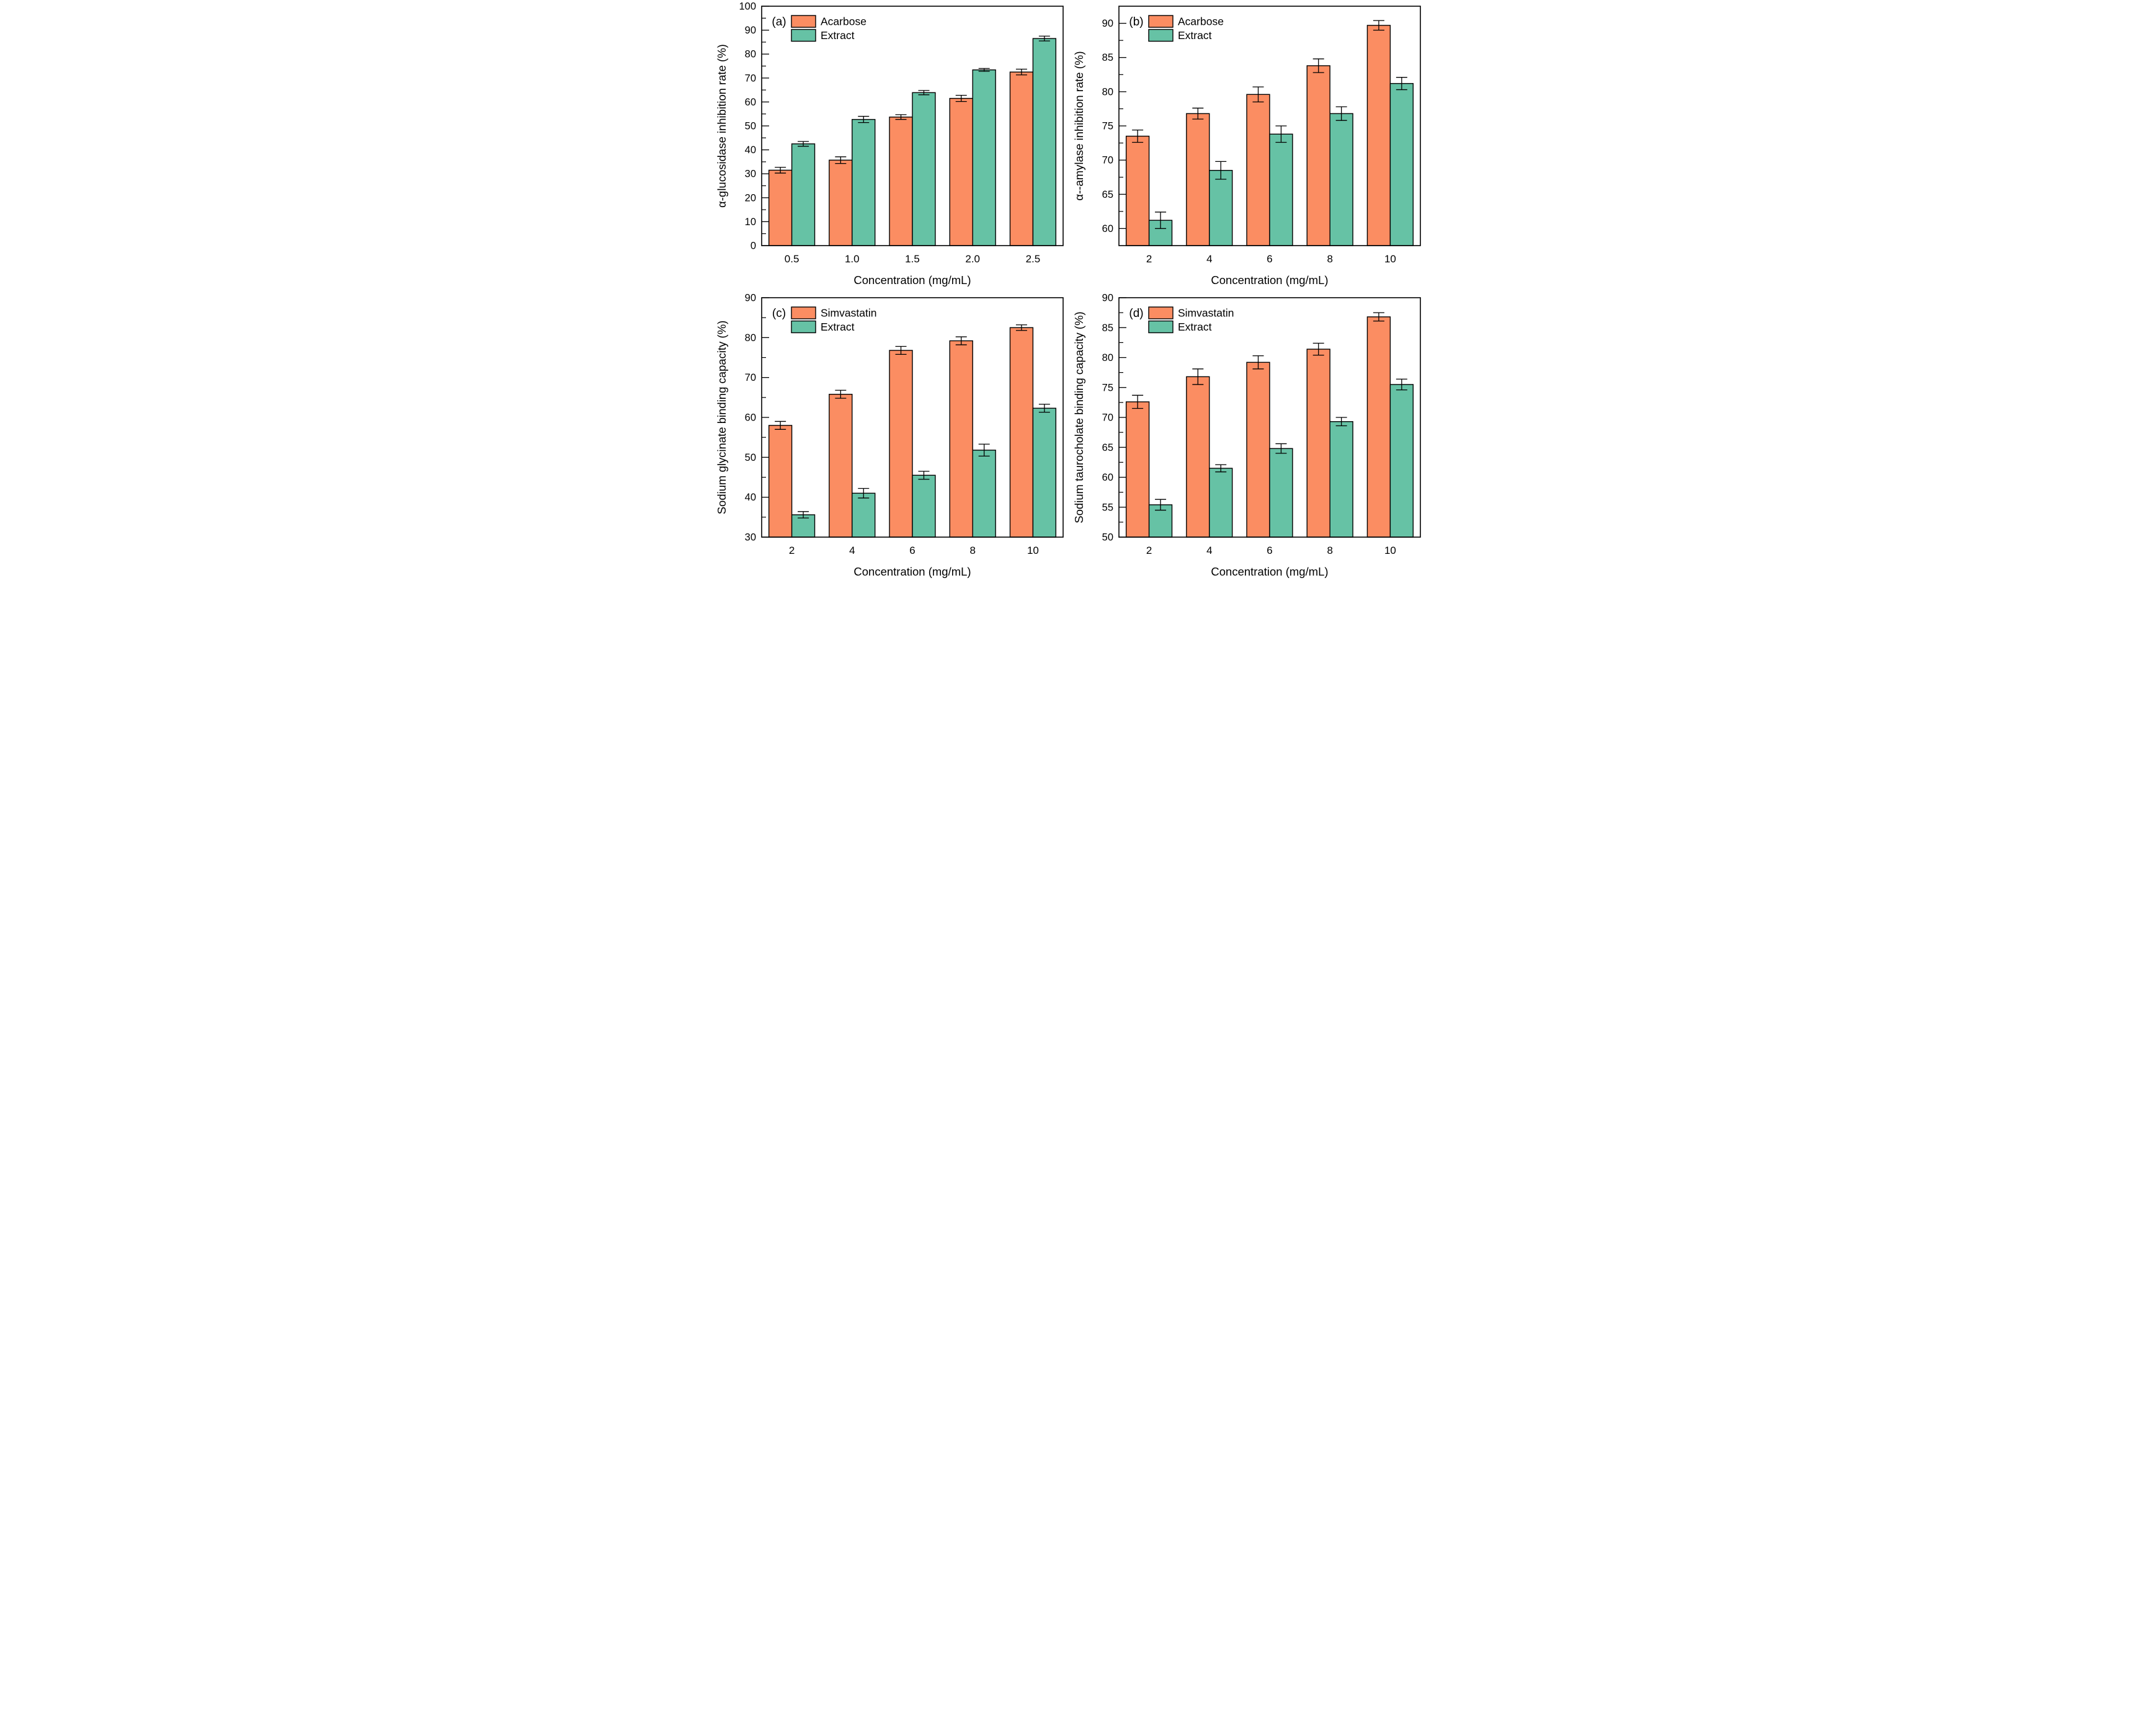 Image resolution: width=2138 pixels, height=1736 pixels. I want to click on bars-simvastatin, so click(1258, 427).